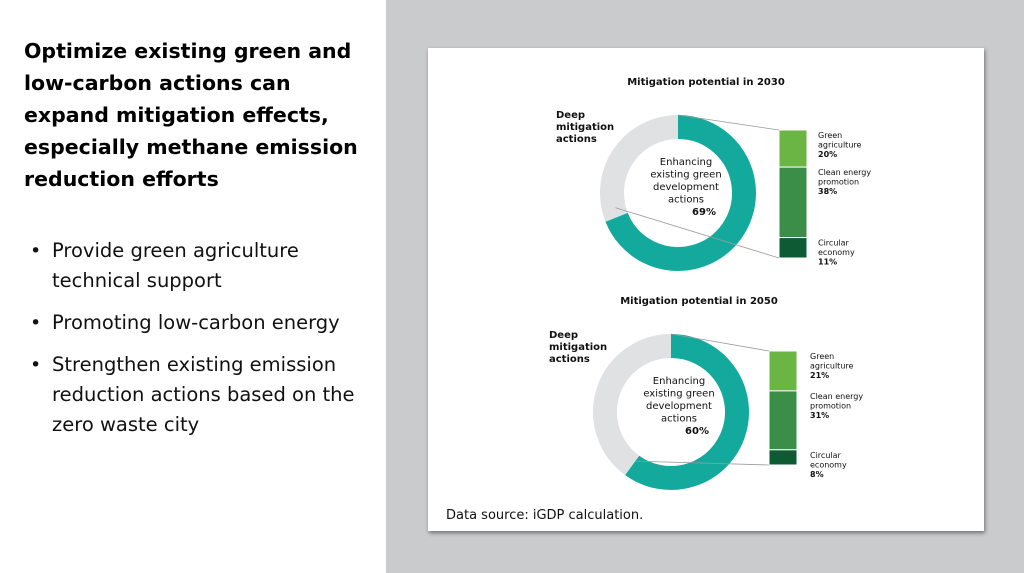 The width and height of the screenshot is (1024, 573). I want to click on data-source-note: Data source: iGDP calculation., so click(545, 515).